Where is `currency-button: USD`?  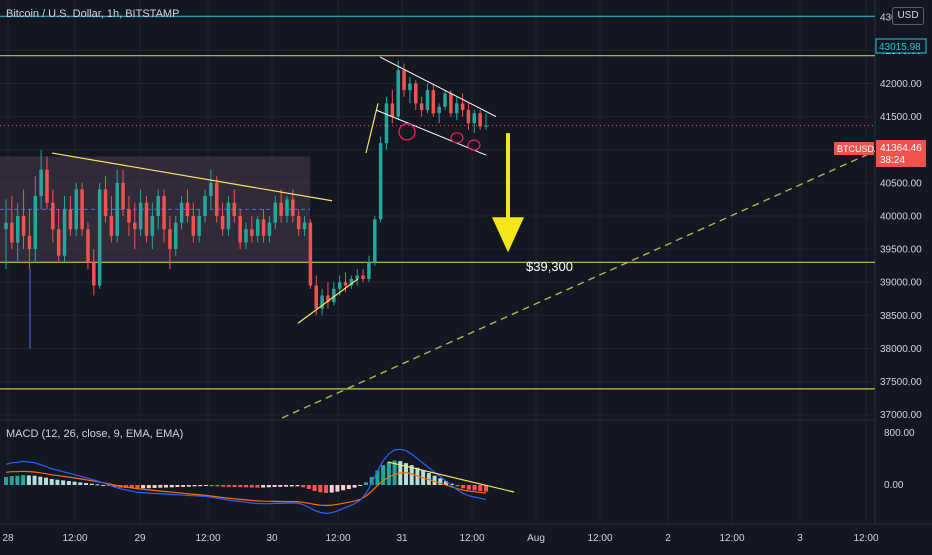
currency-button: USD is located at coordinates (908, 16).